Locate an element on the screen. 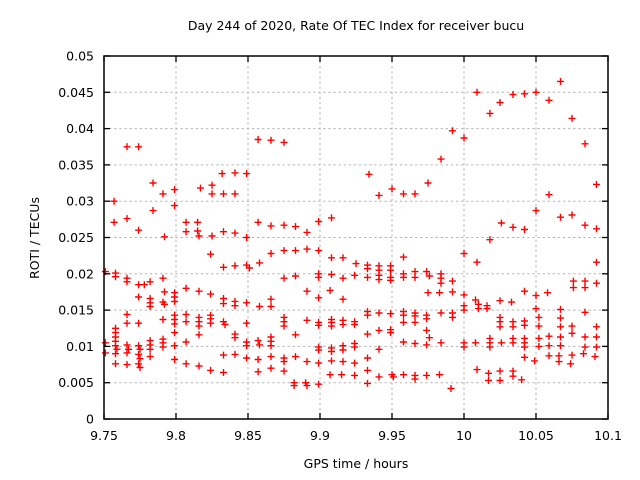 The height and width of the screenshot is (480, 640). y-tick-label: 0.025 is located at coordinates (76, 237).